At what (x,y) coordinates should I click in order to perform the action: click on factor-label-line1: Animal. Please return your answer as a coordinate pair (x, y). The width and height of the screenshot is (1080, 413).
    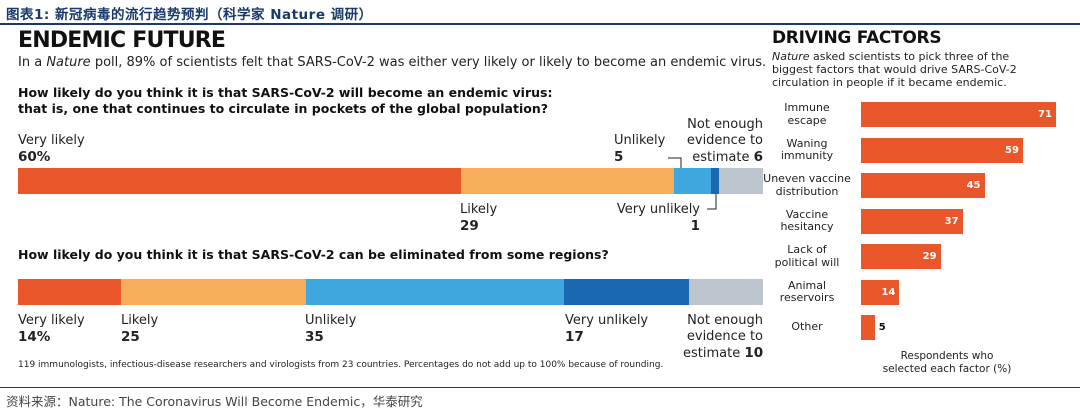
    Looking at the image, I should click on (807, 285).